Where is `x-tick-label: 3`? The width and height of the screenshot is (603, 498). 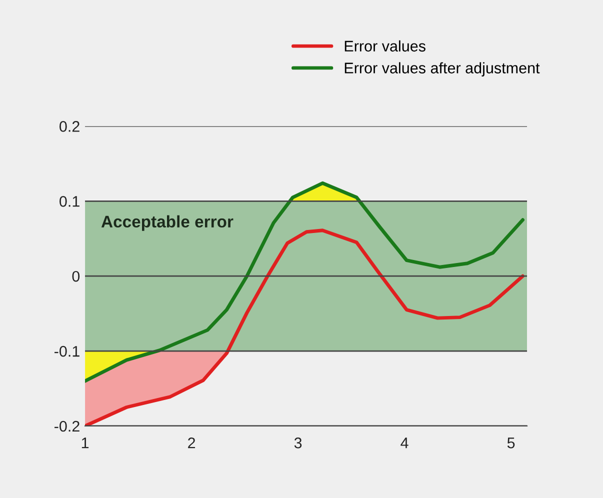
x-tick-label: 3 is located at coordinates (298, 443).